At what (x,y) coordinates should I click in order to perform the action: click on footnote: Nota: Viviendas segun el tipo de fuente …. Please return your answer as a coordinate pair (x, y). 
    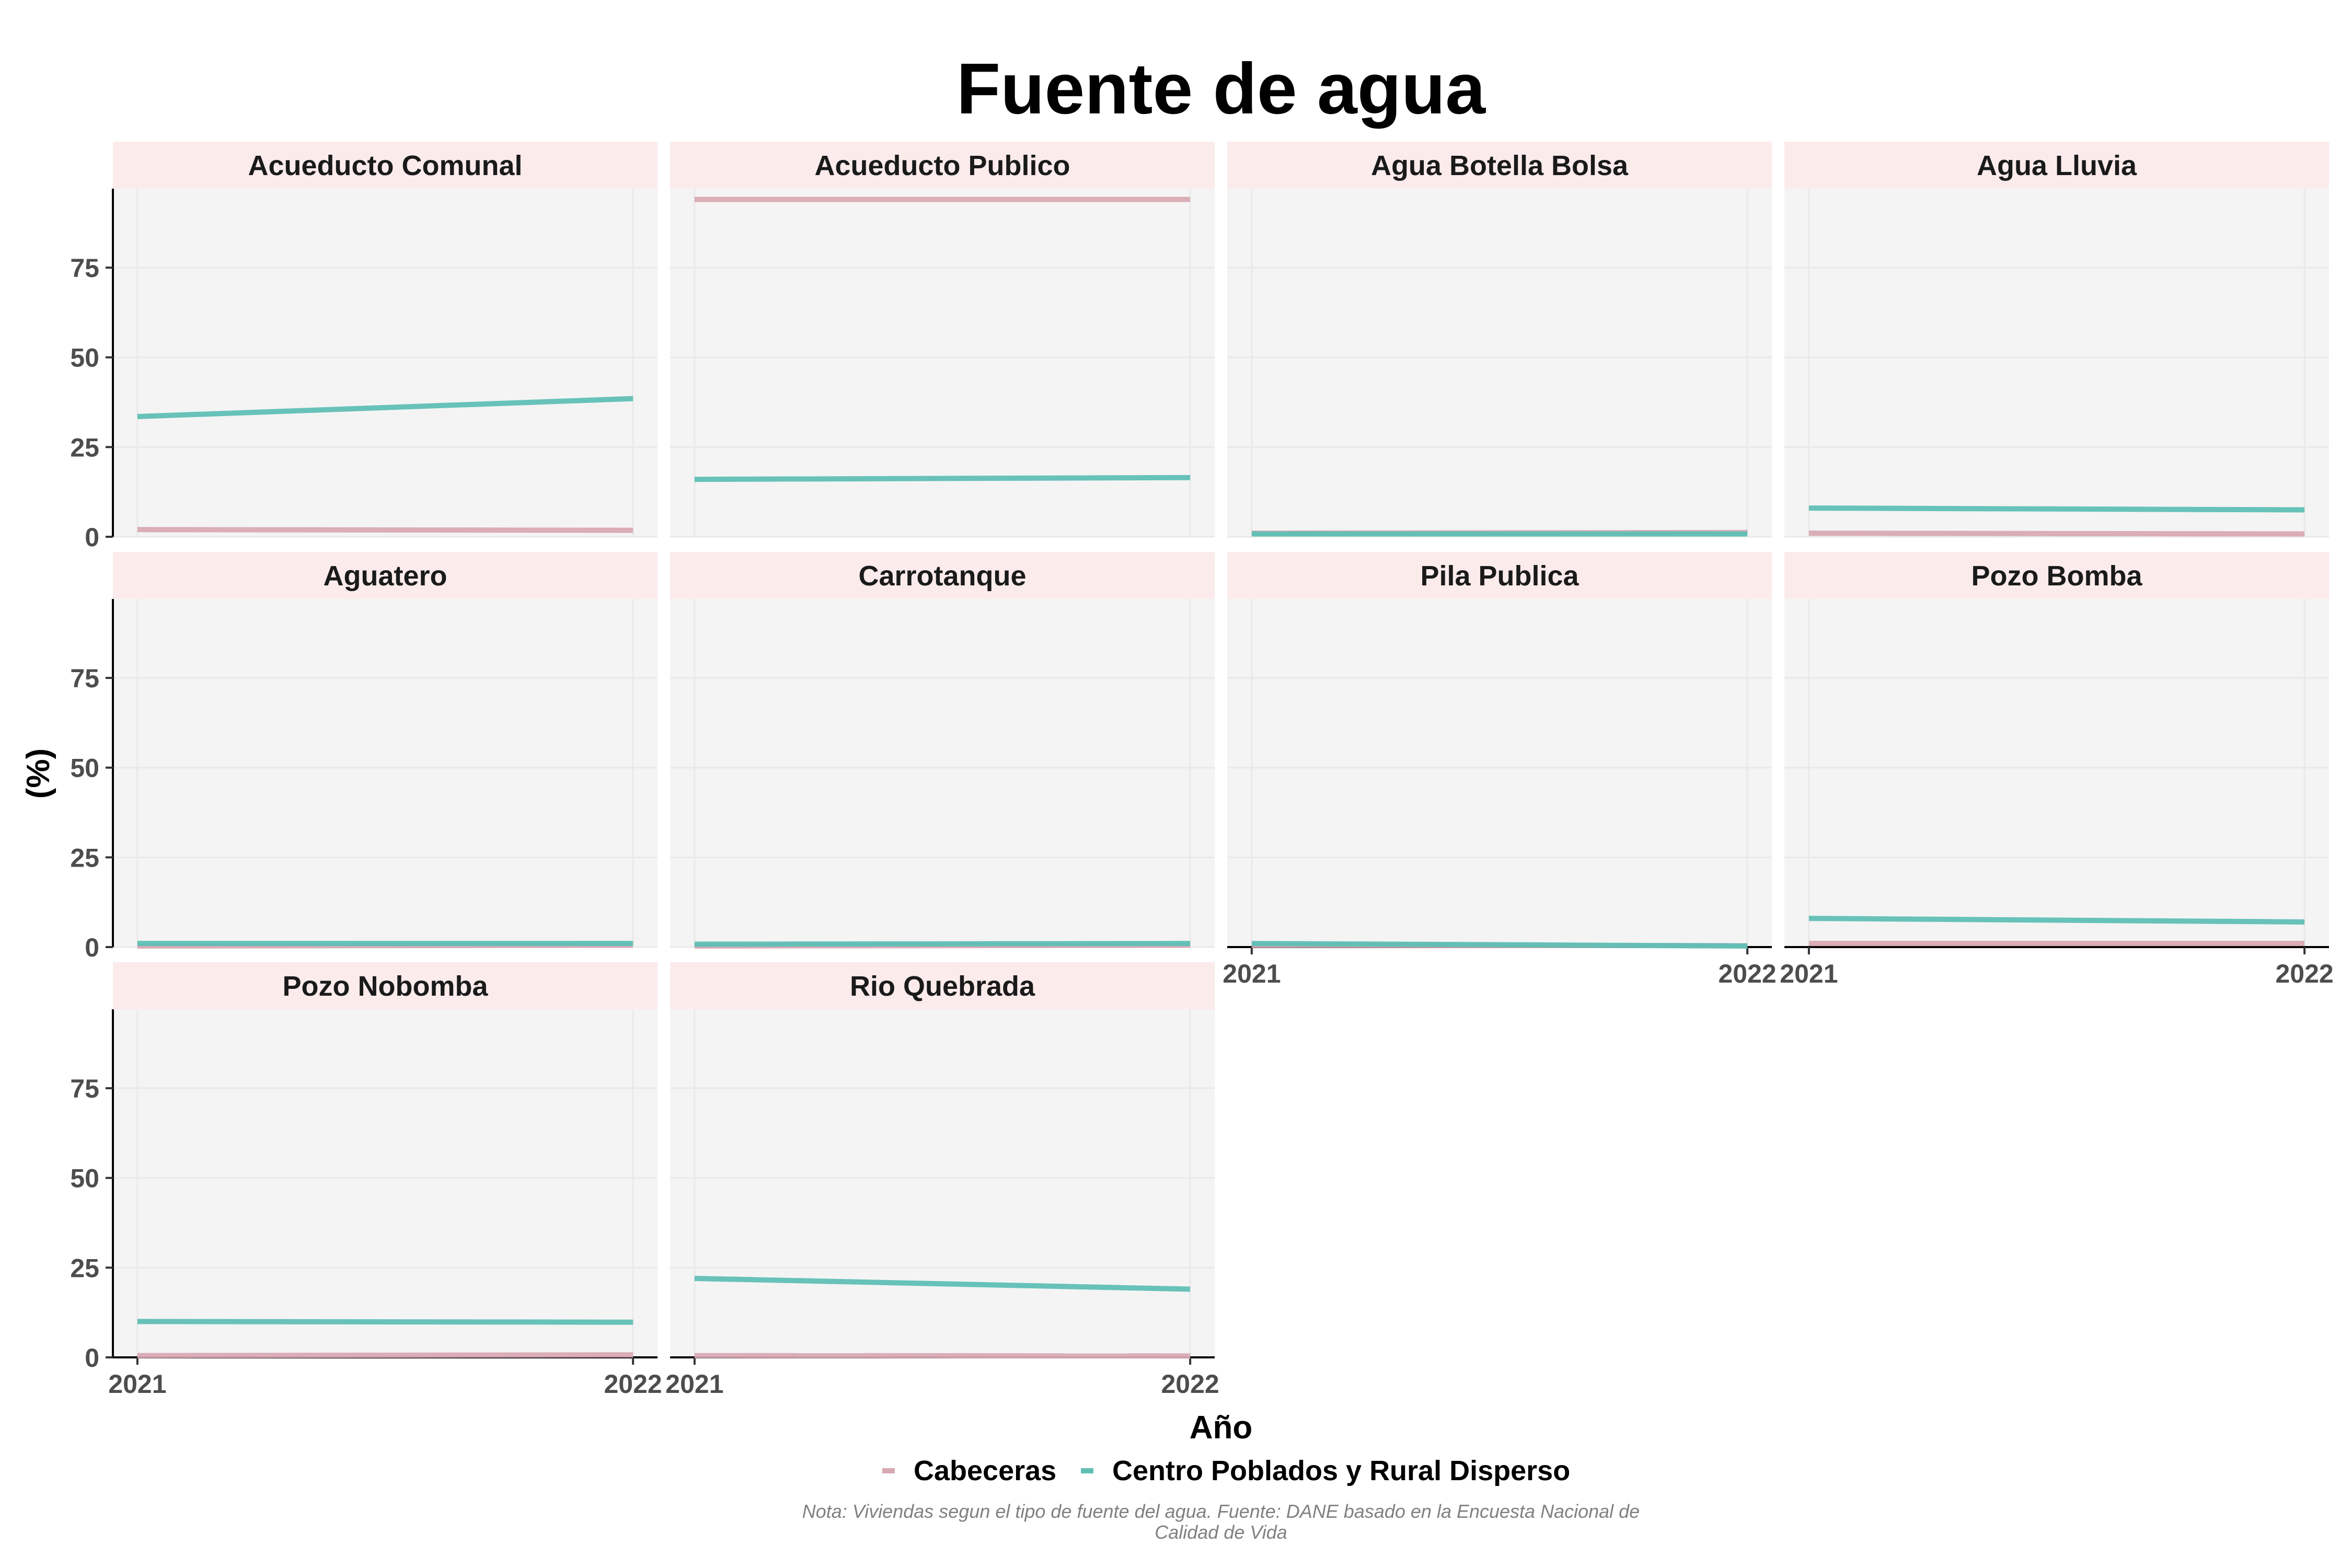
    Looking at the image, I should click on (1221, 1522).